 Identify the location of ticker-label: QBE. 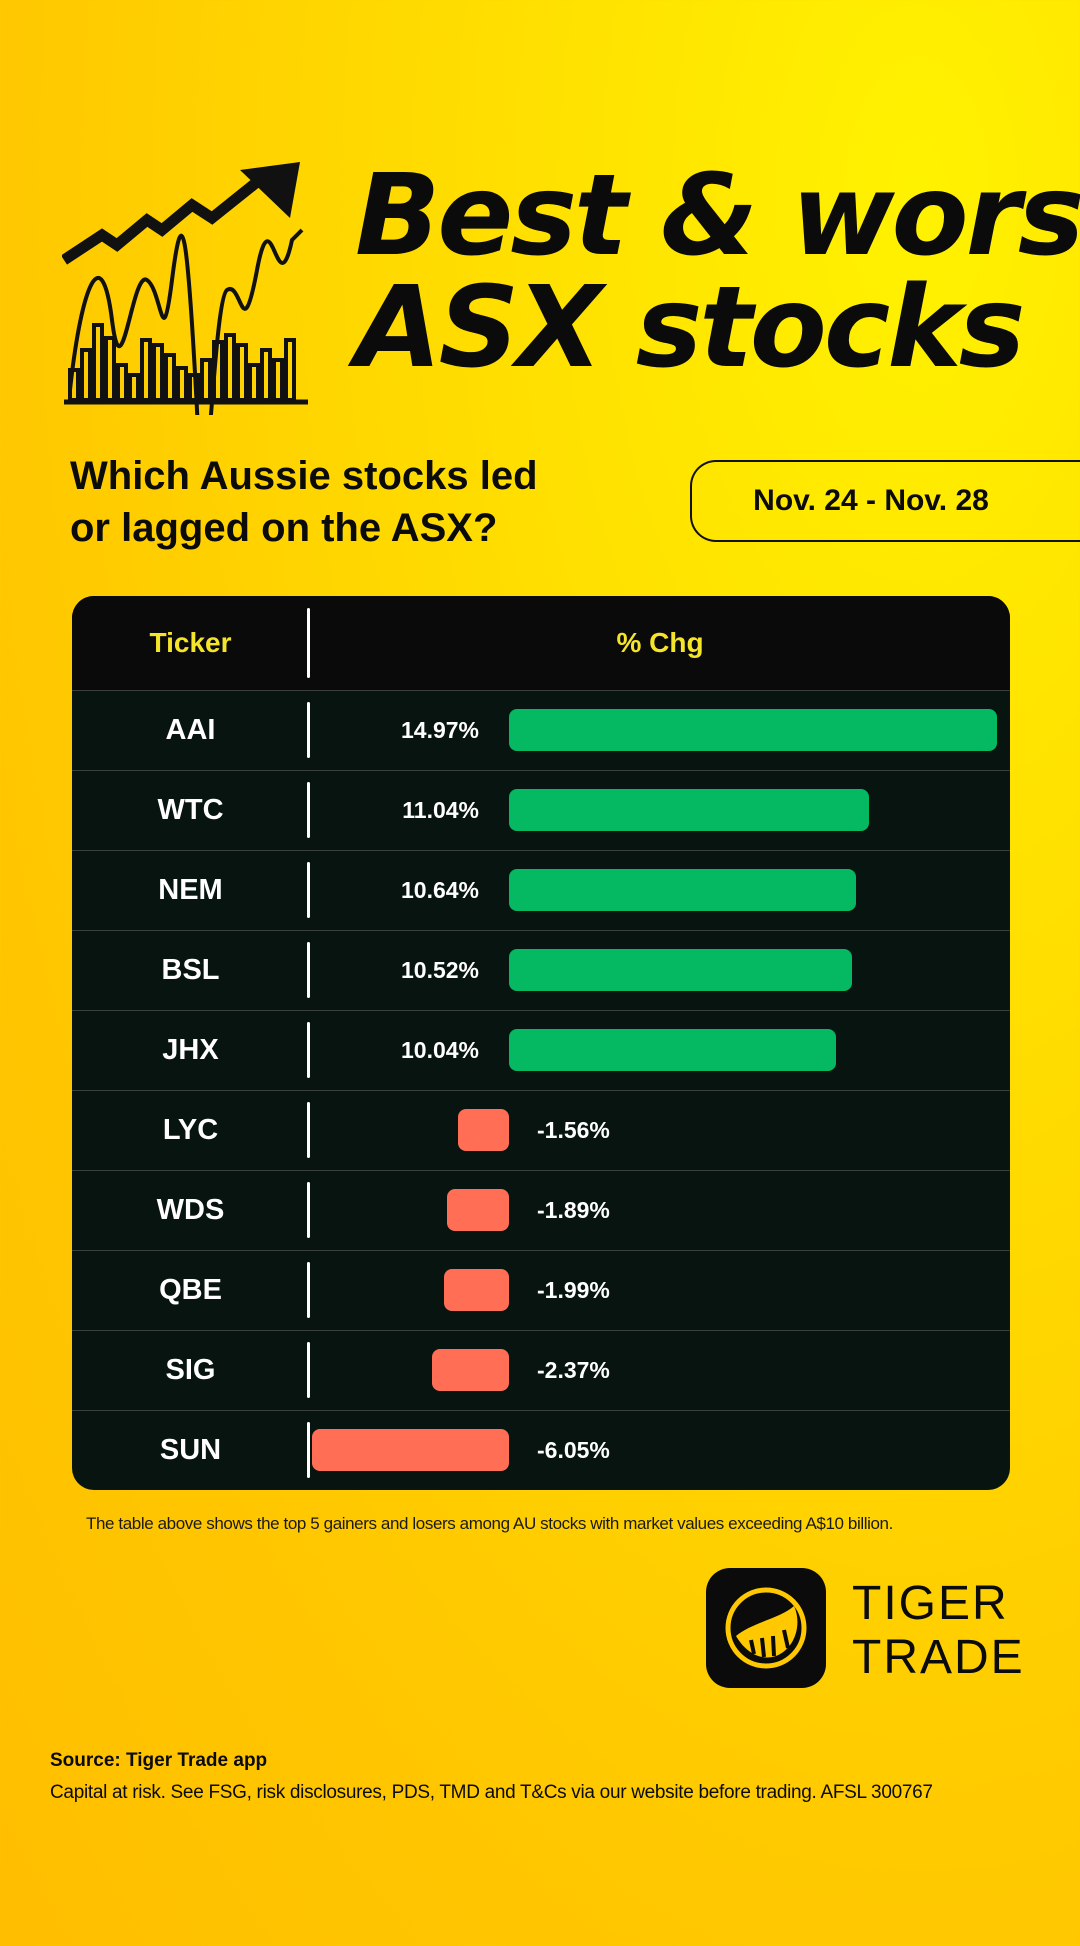
(190, 1290).